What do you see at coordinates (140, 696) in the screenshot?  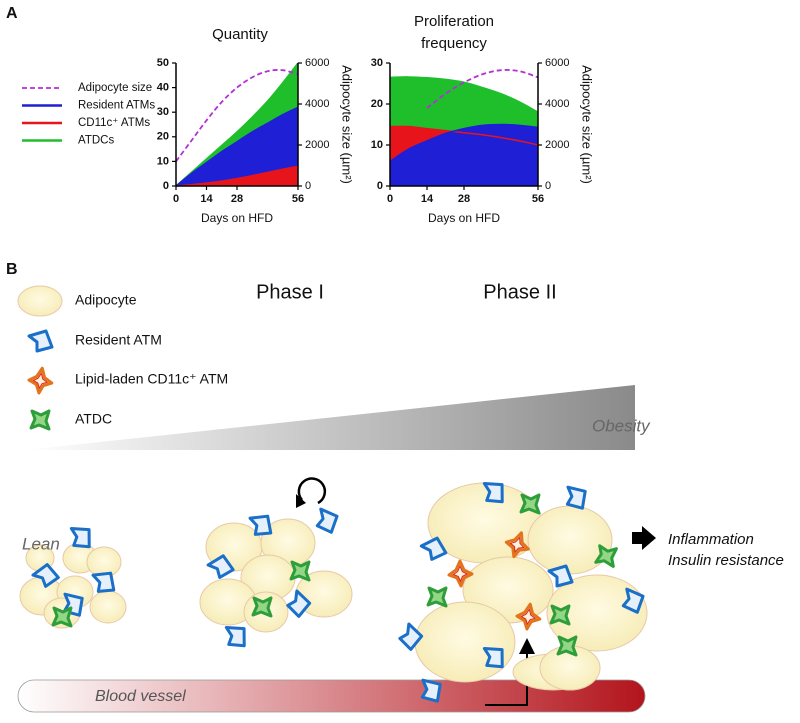 I see `vessel-label: Blood vessel` at bounding box center [140, 696].